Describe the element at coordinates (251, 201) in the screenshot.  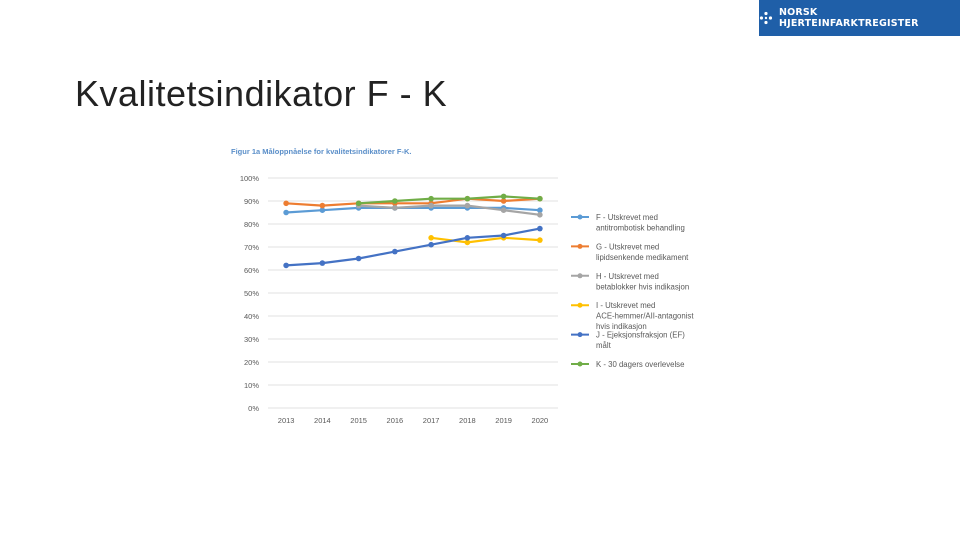
I see `y-tick-label: 90%` at that location.